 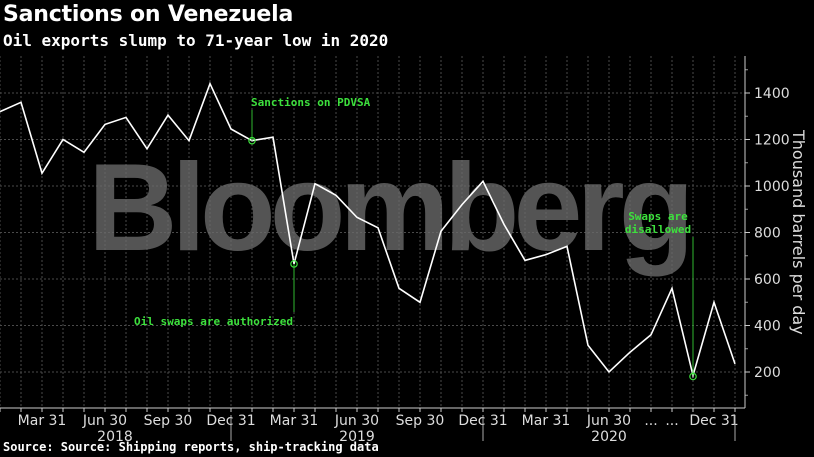 I want to click on y-tick-label: 400, so click(x=767, y=327).